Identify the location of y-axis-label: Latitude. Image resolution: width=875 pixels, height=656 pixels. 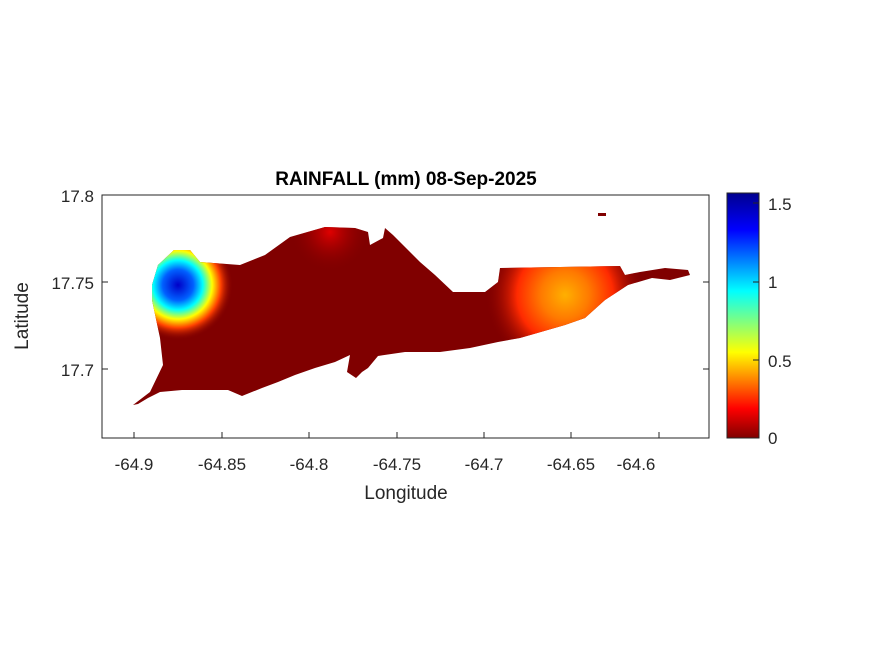
(22, 316).